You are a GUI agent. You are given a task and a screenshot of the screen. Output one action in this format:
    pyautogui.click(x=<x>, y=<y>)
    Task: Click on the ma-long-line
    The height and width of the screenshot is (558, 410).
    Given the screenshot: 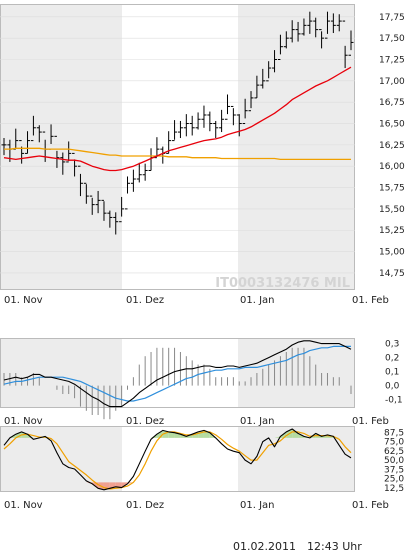 What is the action you would take?
    pyautogui.click(x=177, y=154)
    